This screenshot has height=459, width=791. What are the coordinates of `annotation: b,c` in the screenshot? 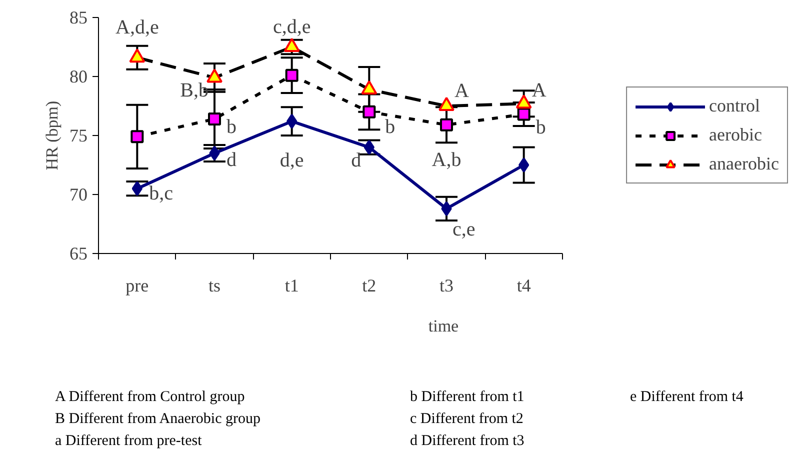 It's located at (161, 193).